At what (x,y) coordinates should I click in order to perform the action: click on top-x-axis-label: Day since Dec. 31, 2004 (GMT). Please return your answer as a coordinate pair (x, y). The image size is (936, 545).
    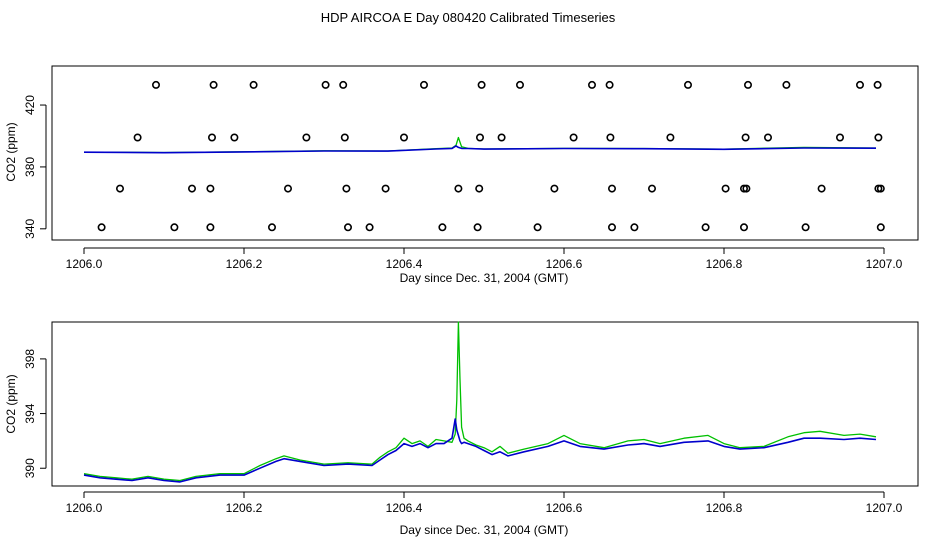
    Looking at the image, I should click on (484, 278).